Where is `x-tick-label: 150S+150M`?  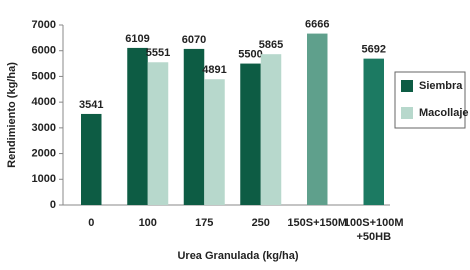 x-tick-label: 150S+150M is located at coordinates (317, 223).